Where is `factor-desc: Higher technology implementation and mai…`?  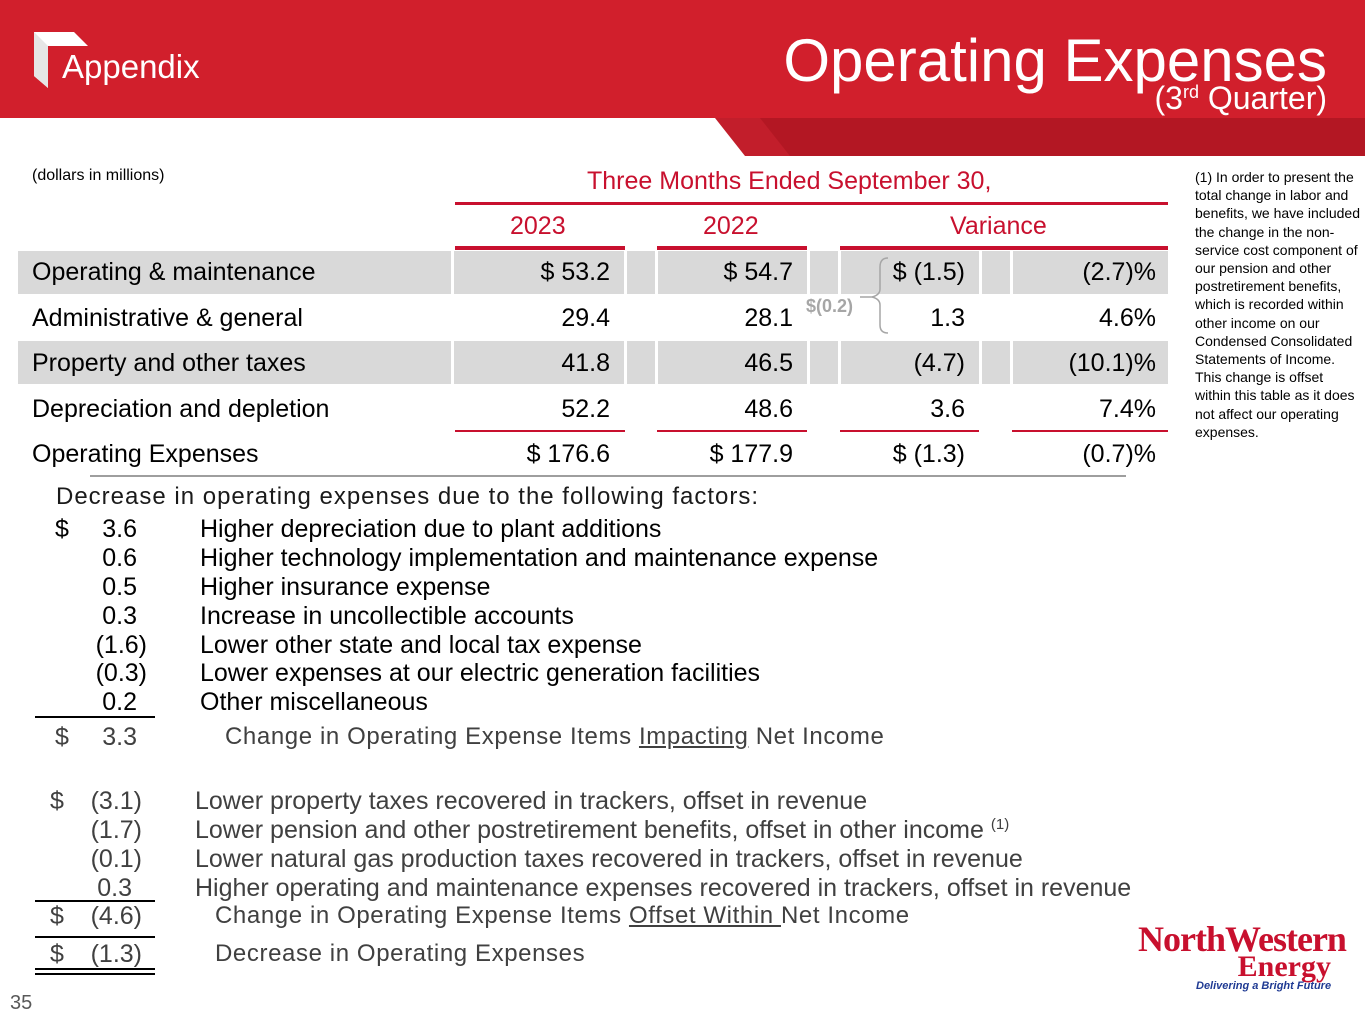 factor-desc: Higher technology implementation and mai… is located at coordinates (539, 558).